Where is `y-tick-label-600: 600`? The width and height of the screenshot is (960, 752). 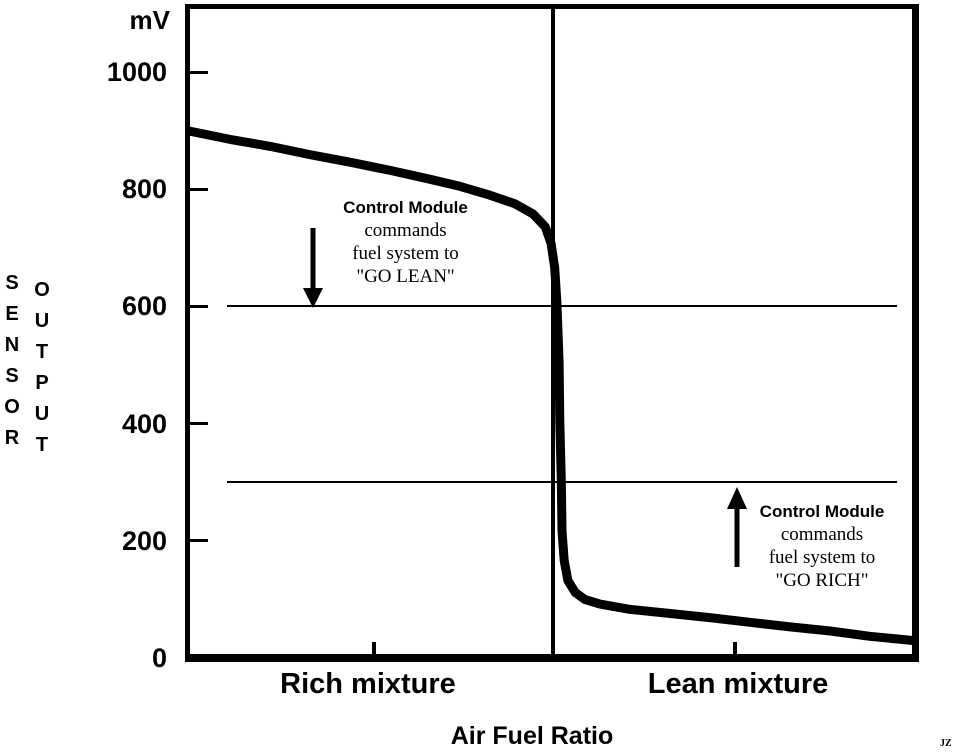
y-tick-label-600: 600 is located at coordinates (144, 306).